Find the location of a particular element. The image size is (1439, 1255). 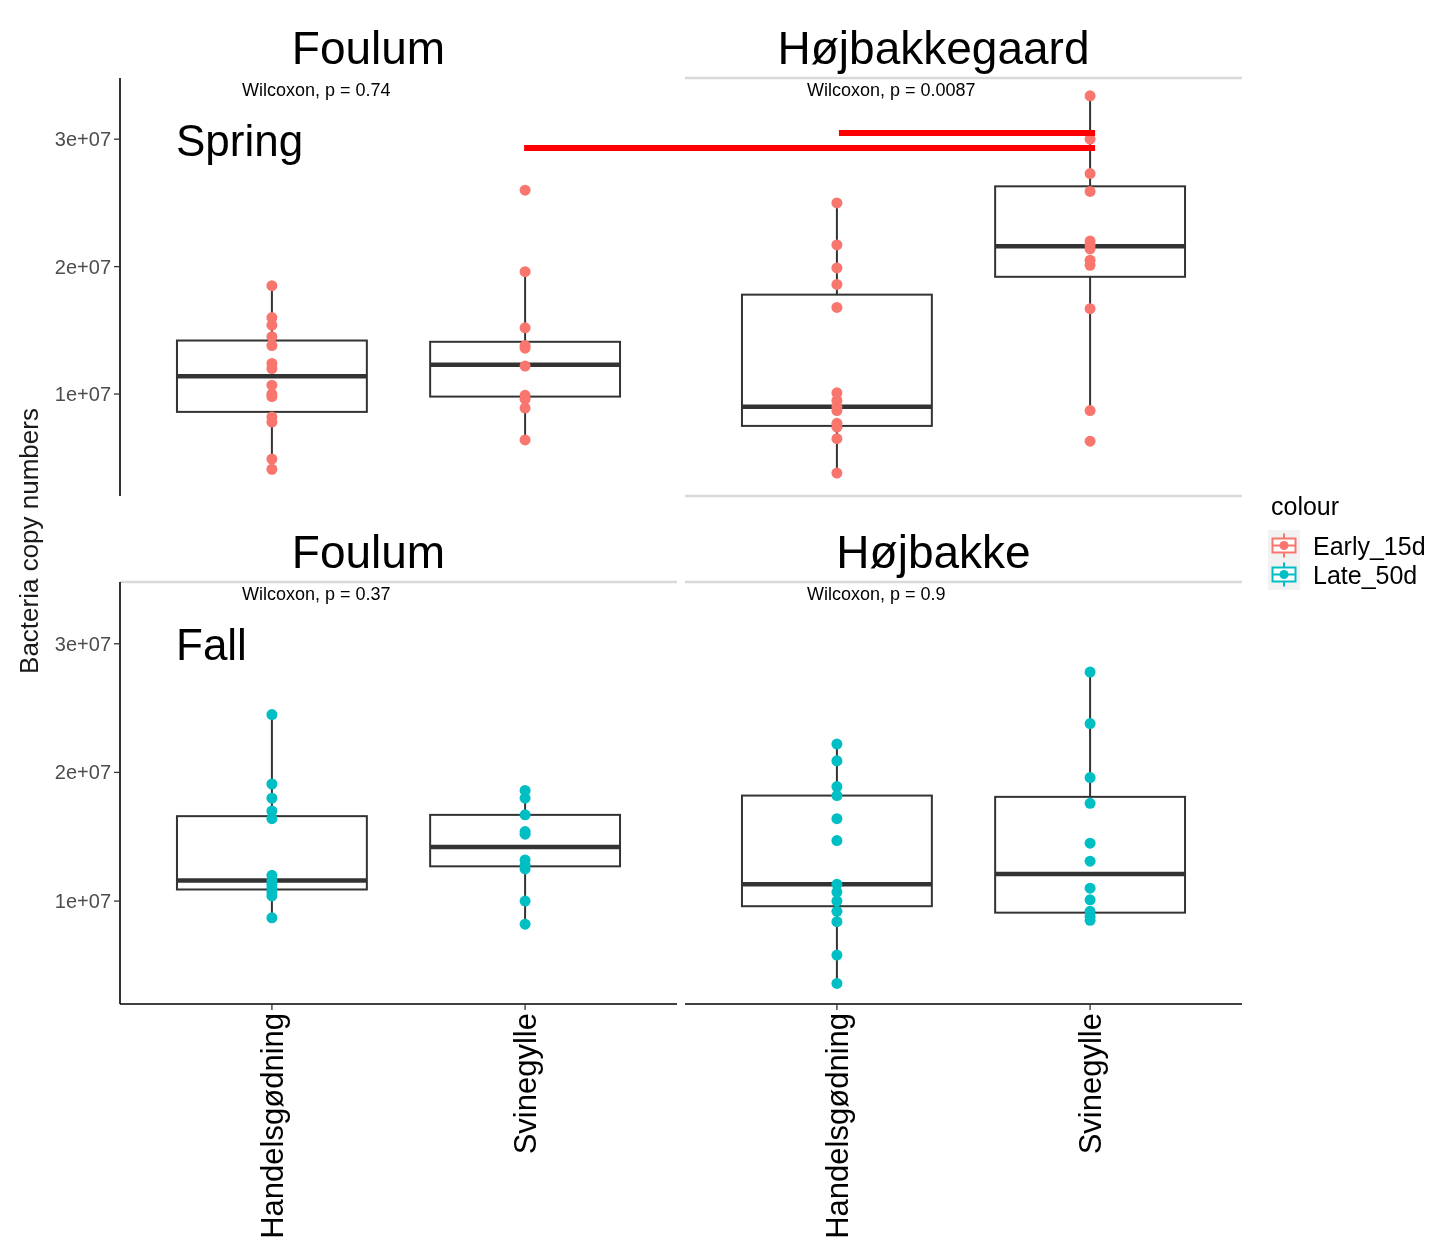

annotation: Wilcoxon, p = 0.0087 is located at coordinates (891, 90).